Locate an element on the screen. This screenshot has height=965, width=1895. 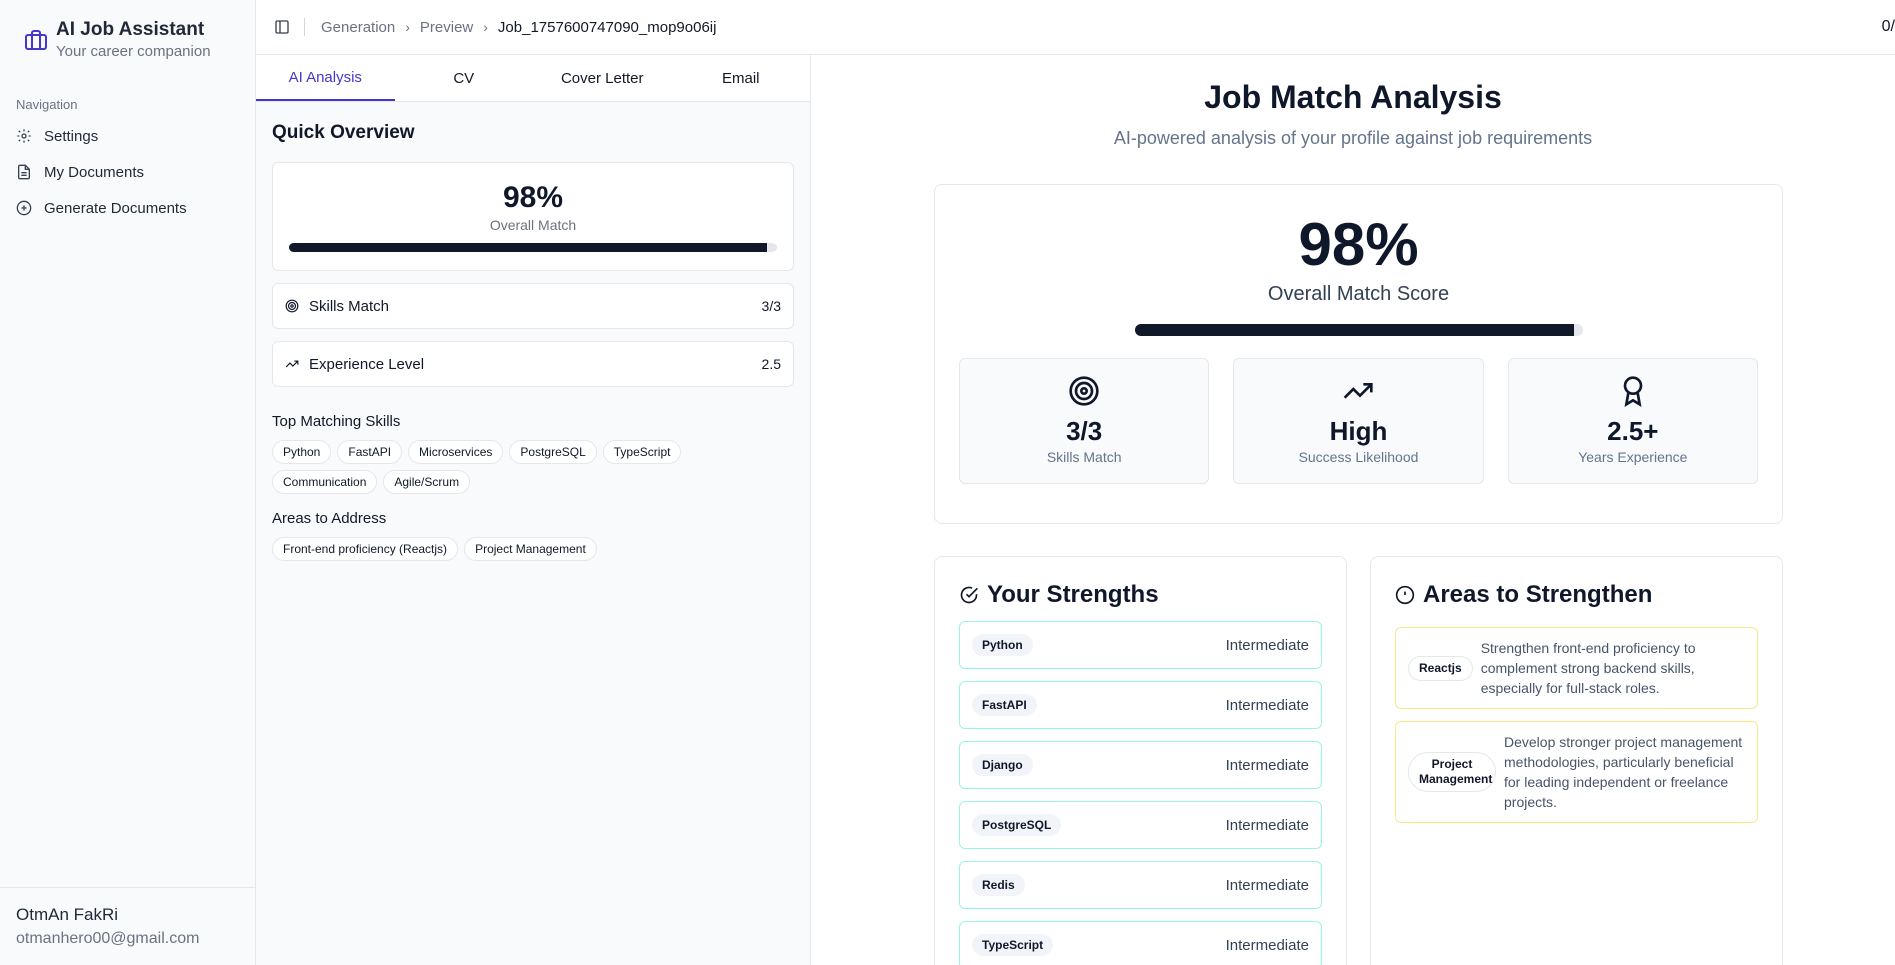
areas-to-strengthen-title: Areas to Strengthen is located at coordinates (1538, 594).